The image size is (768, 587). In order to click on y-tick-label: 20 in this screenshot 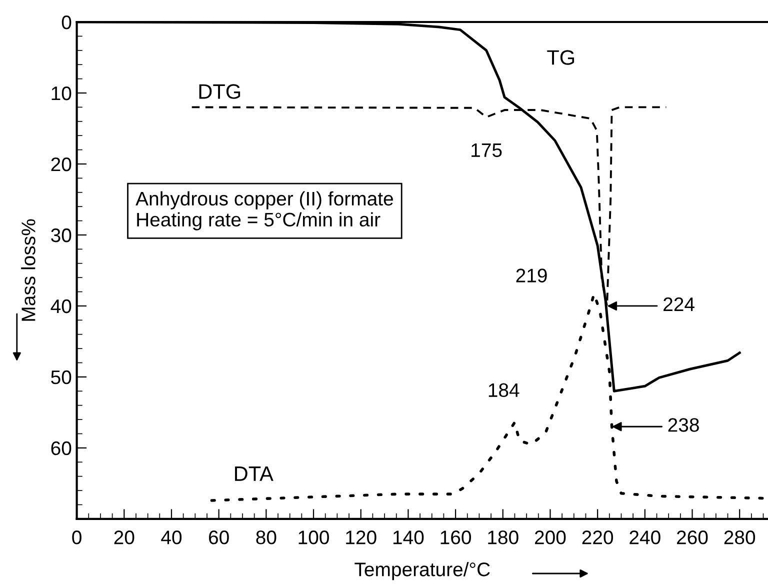, I will do `click(61, 164)`.